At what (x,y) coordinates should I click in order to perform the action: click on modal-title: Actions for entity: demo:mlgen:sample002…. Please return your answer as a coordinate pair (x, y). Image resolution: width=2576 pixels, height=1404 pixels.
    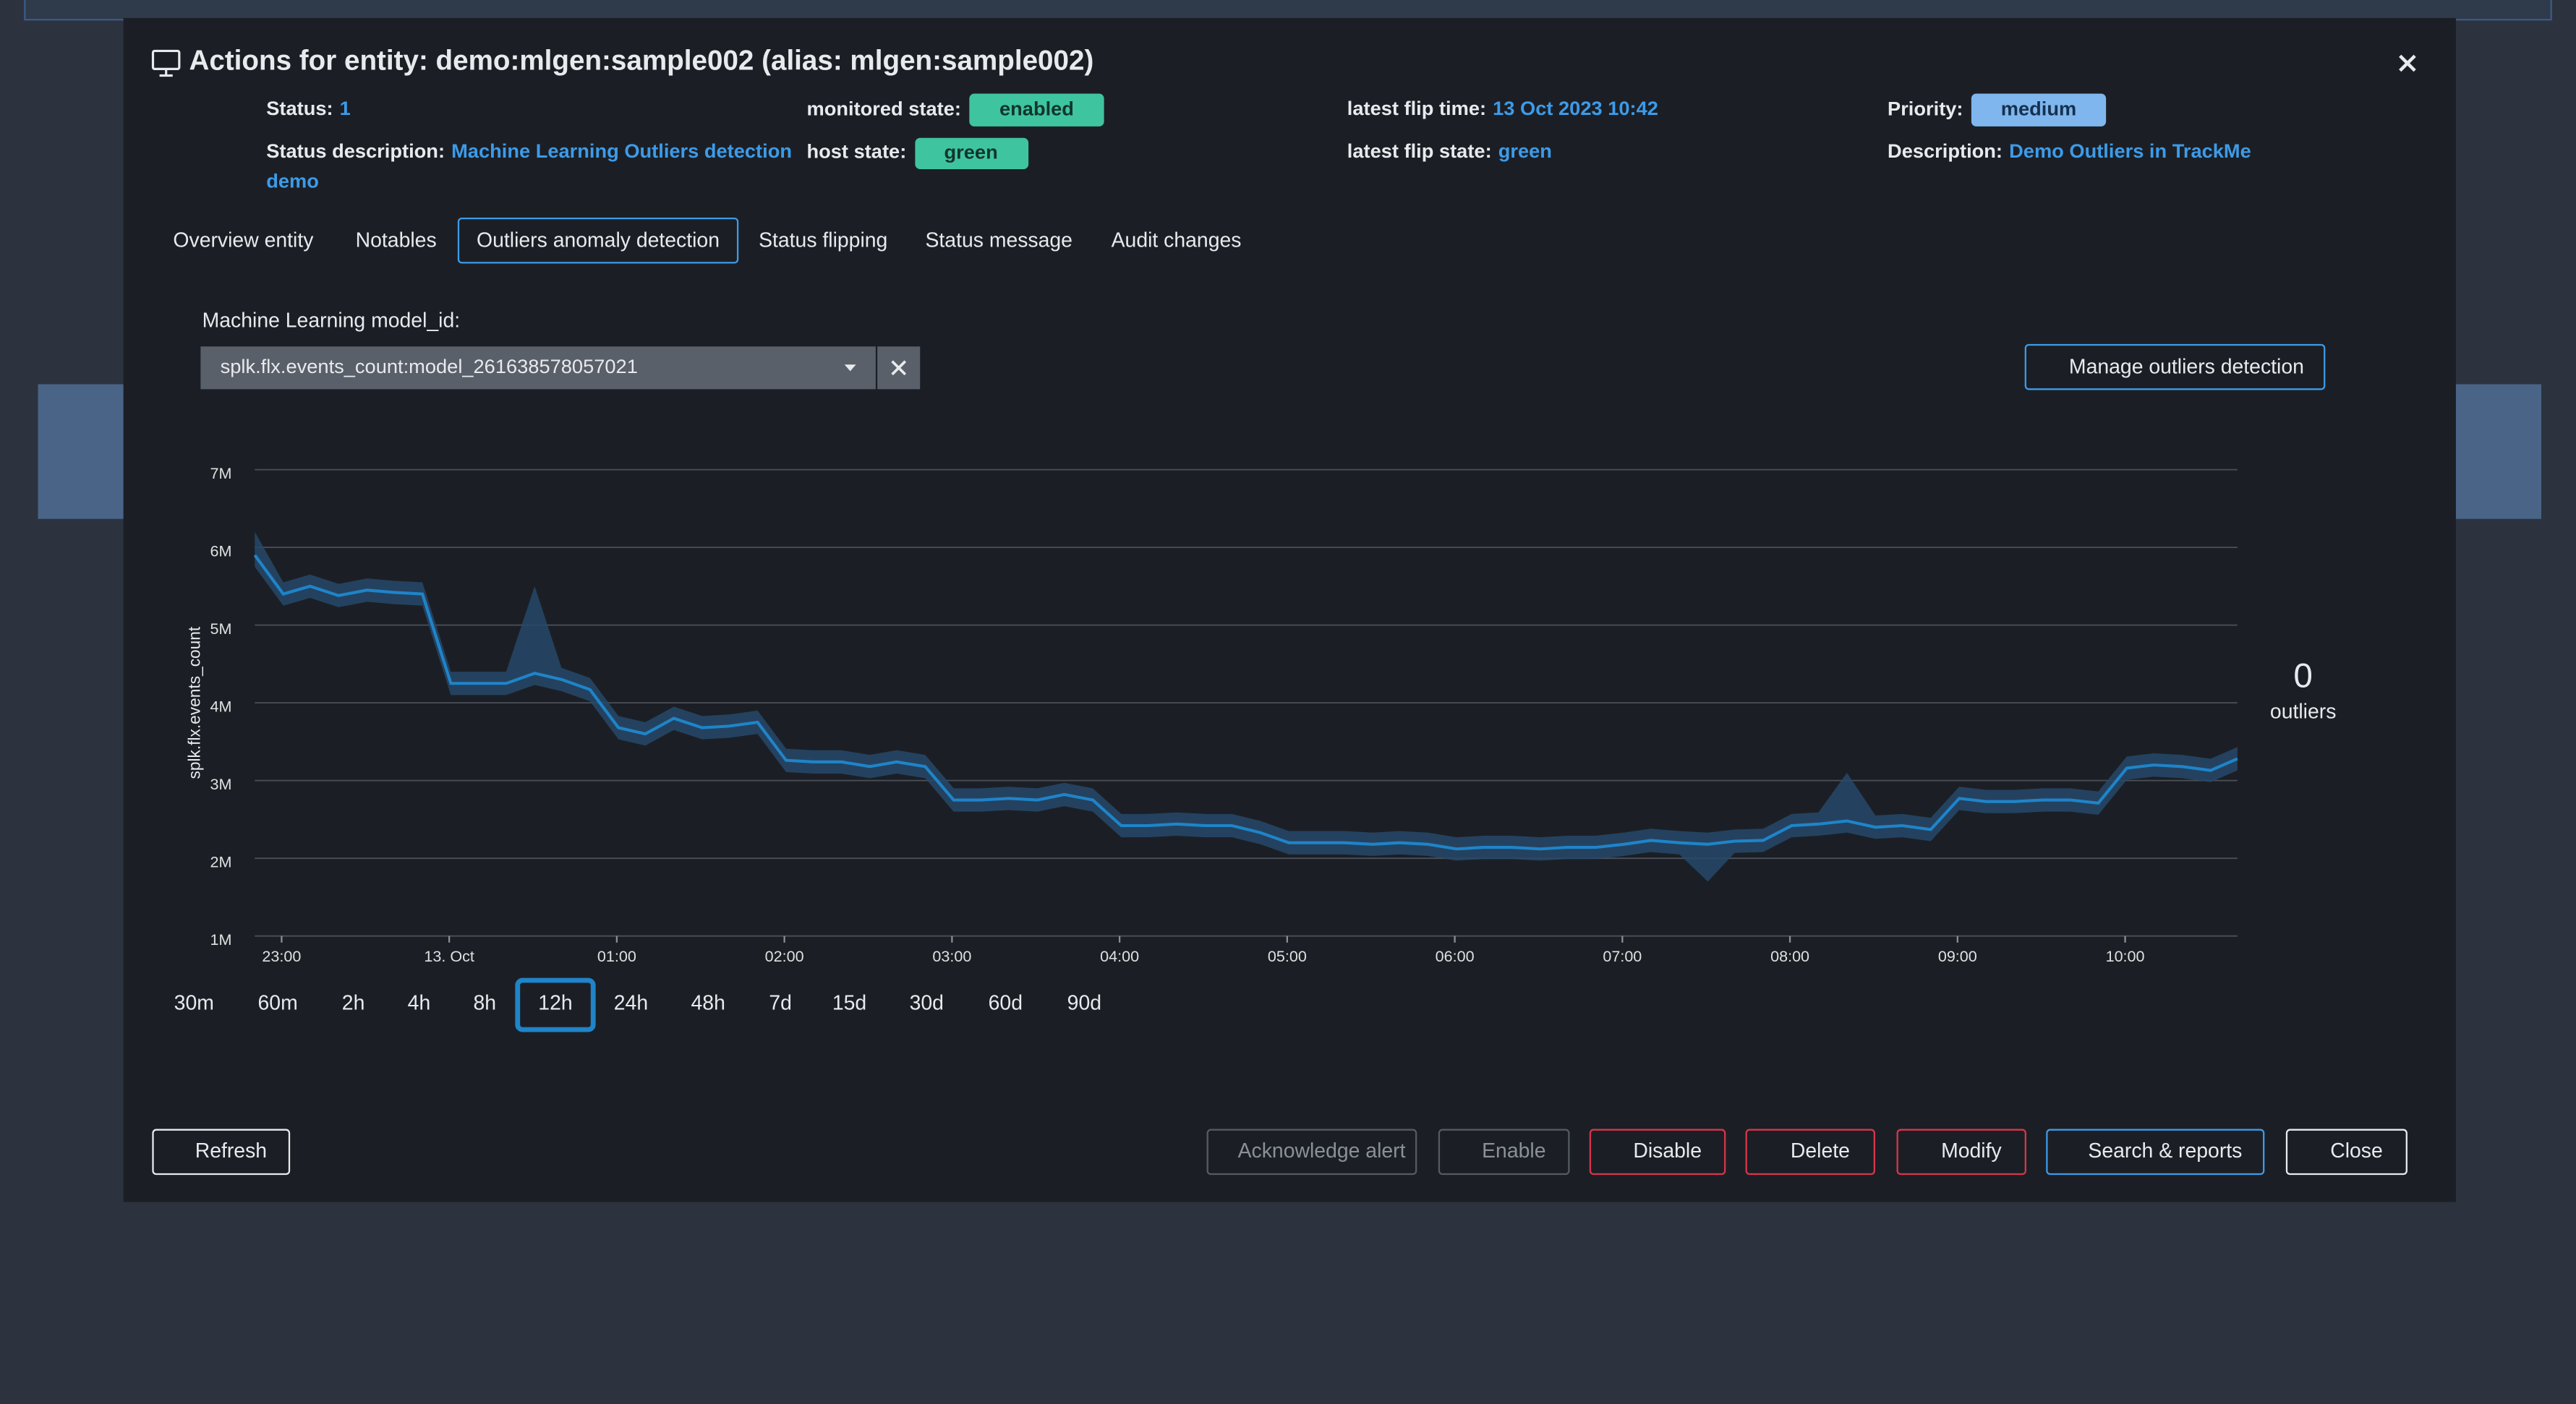
    Looking at the image, I should click on (641, 62).